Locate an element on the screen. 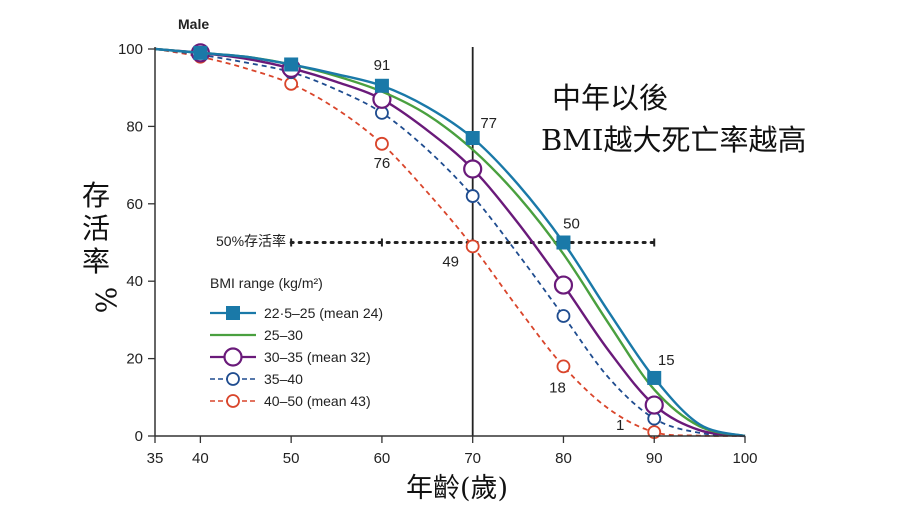 The width and height of the screenshot is (900, 507). y-axis-label-char: % is located at coordinates (105, 300).